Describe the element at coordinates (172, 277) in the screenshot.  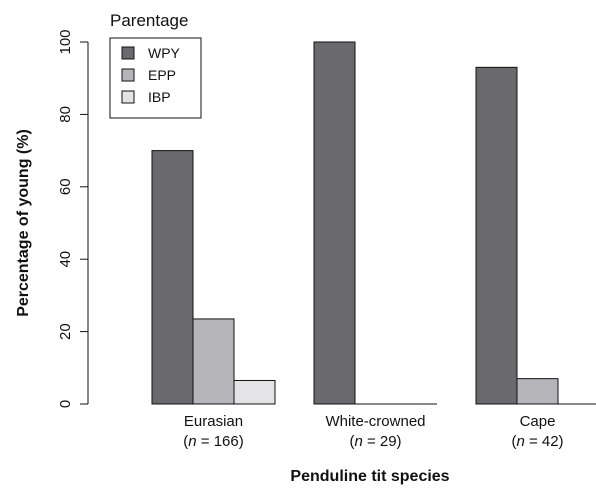
I see `bar-wpy-eurasian` at that location.